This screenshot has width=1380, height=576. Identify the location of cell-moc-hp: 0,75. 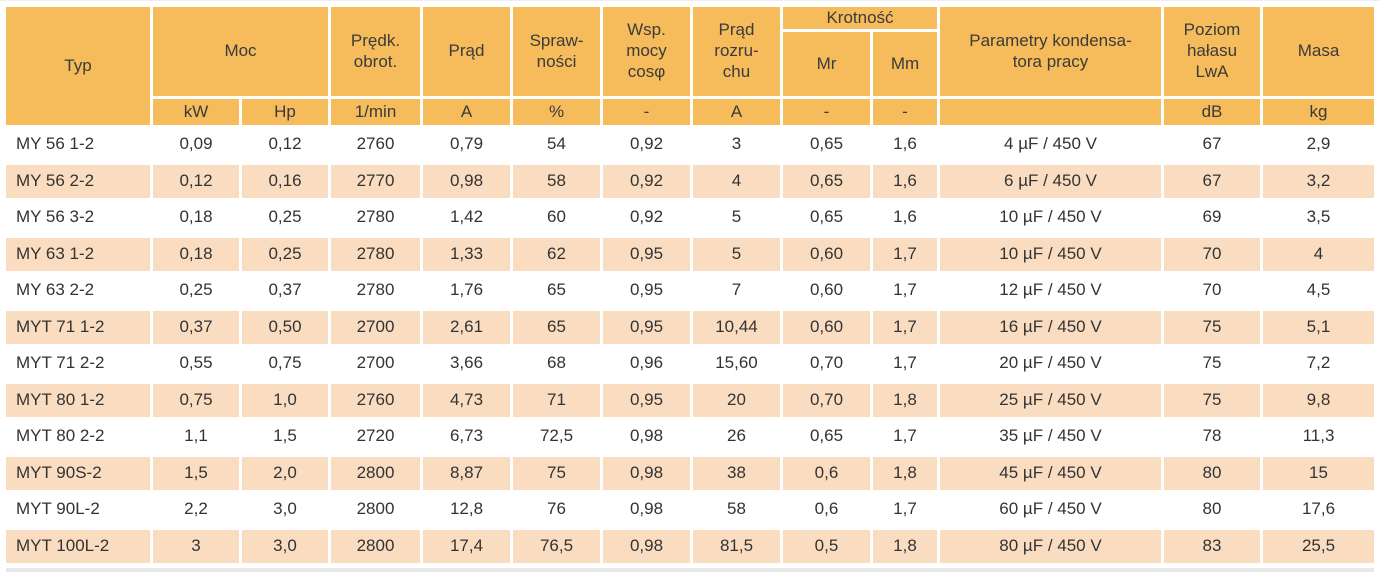
(285, 364).